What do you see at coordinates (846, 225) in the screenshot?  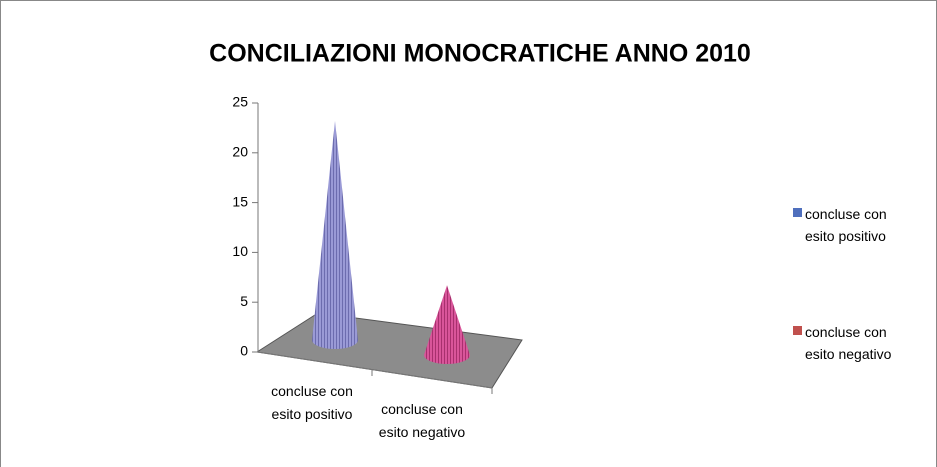 I see `legend-label: concluse con esito positivo` at bounding box center [846, 225].